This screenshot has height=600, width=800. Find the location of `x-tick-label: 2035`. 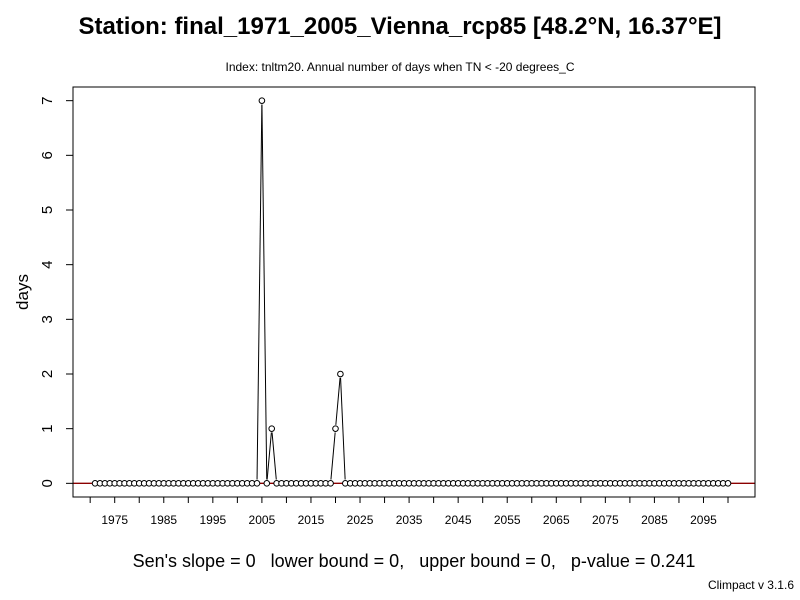

x-tick-label: 2035 is located at coordinates (409, 520).